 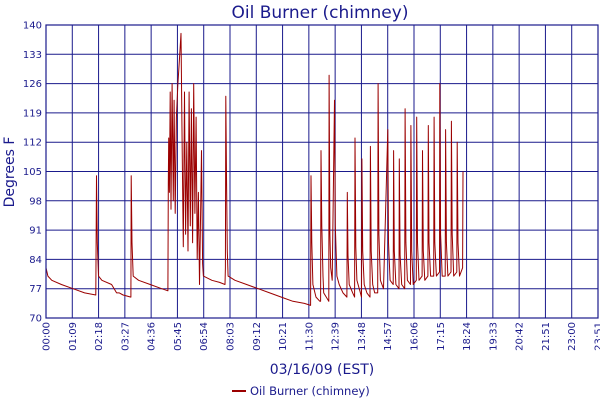 I want to click on x-tick-label: 02:18, so click(x=99, y=336).